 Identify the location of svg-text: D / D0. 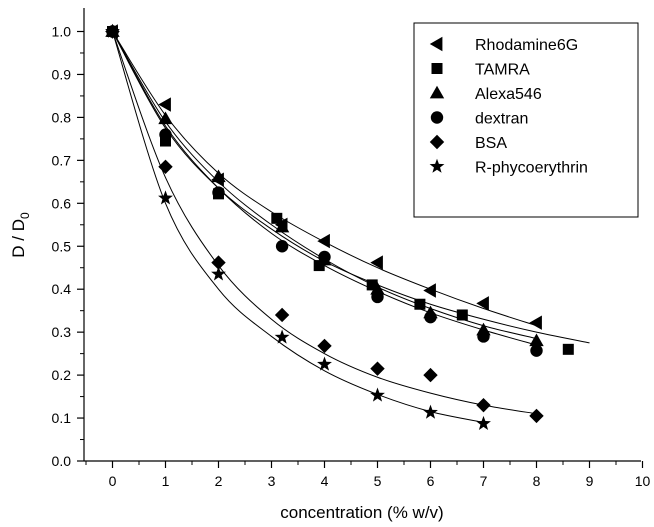
(20, 235).